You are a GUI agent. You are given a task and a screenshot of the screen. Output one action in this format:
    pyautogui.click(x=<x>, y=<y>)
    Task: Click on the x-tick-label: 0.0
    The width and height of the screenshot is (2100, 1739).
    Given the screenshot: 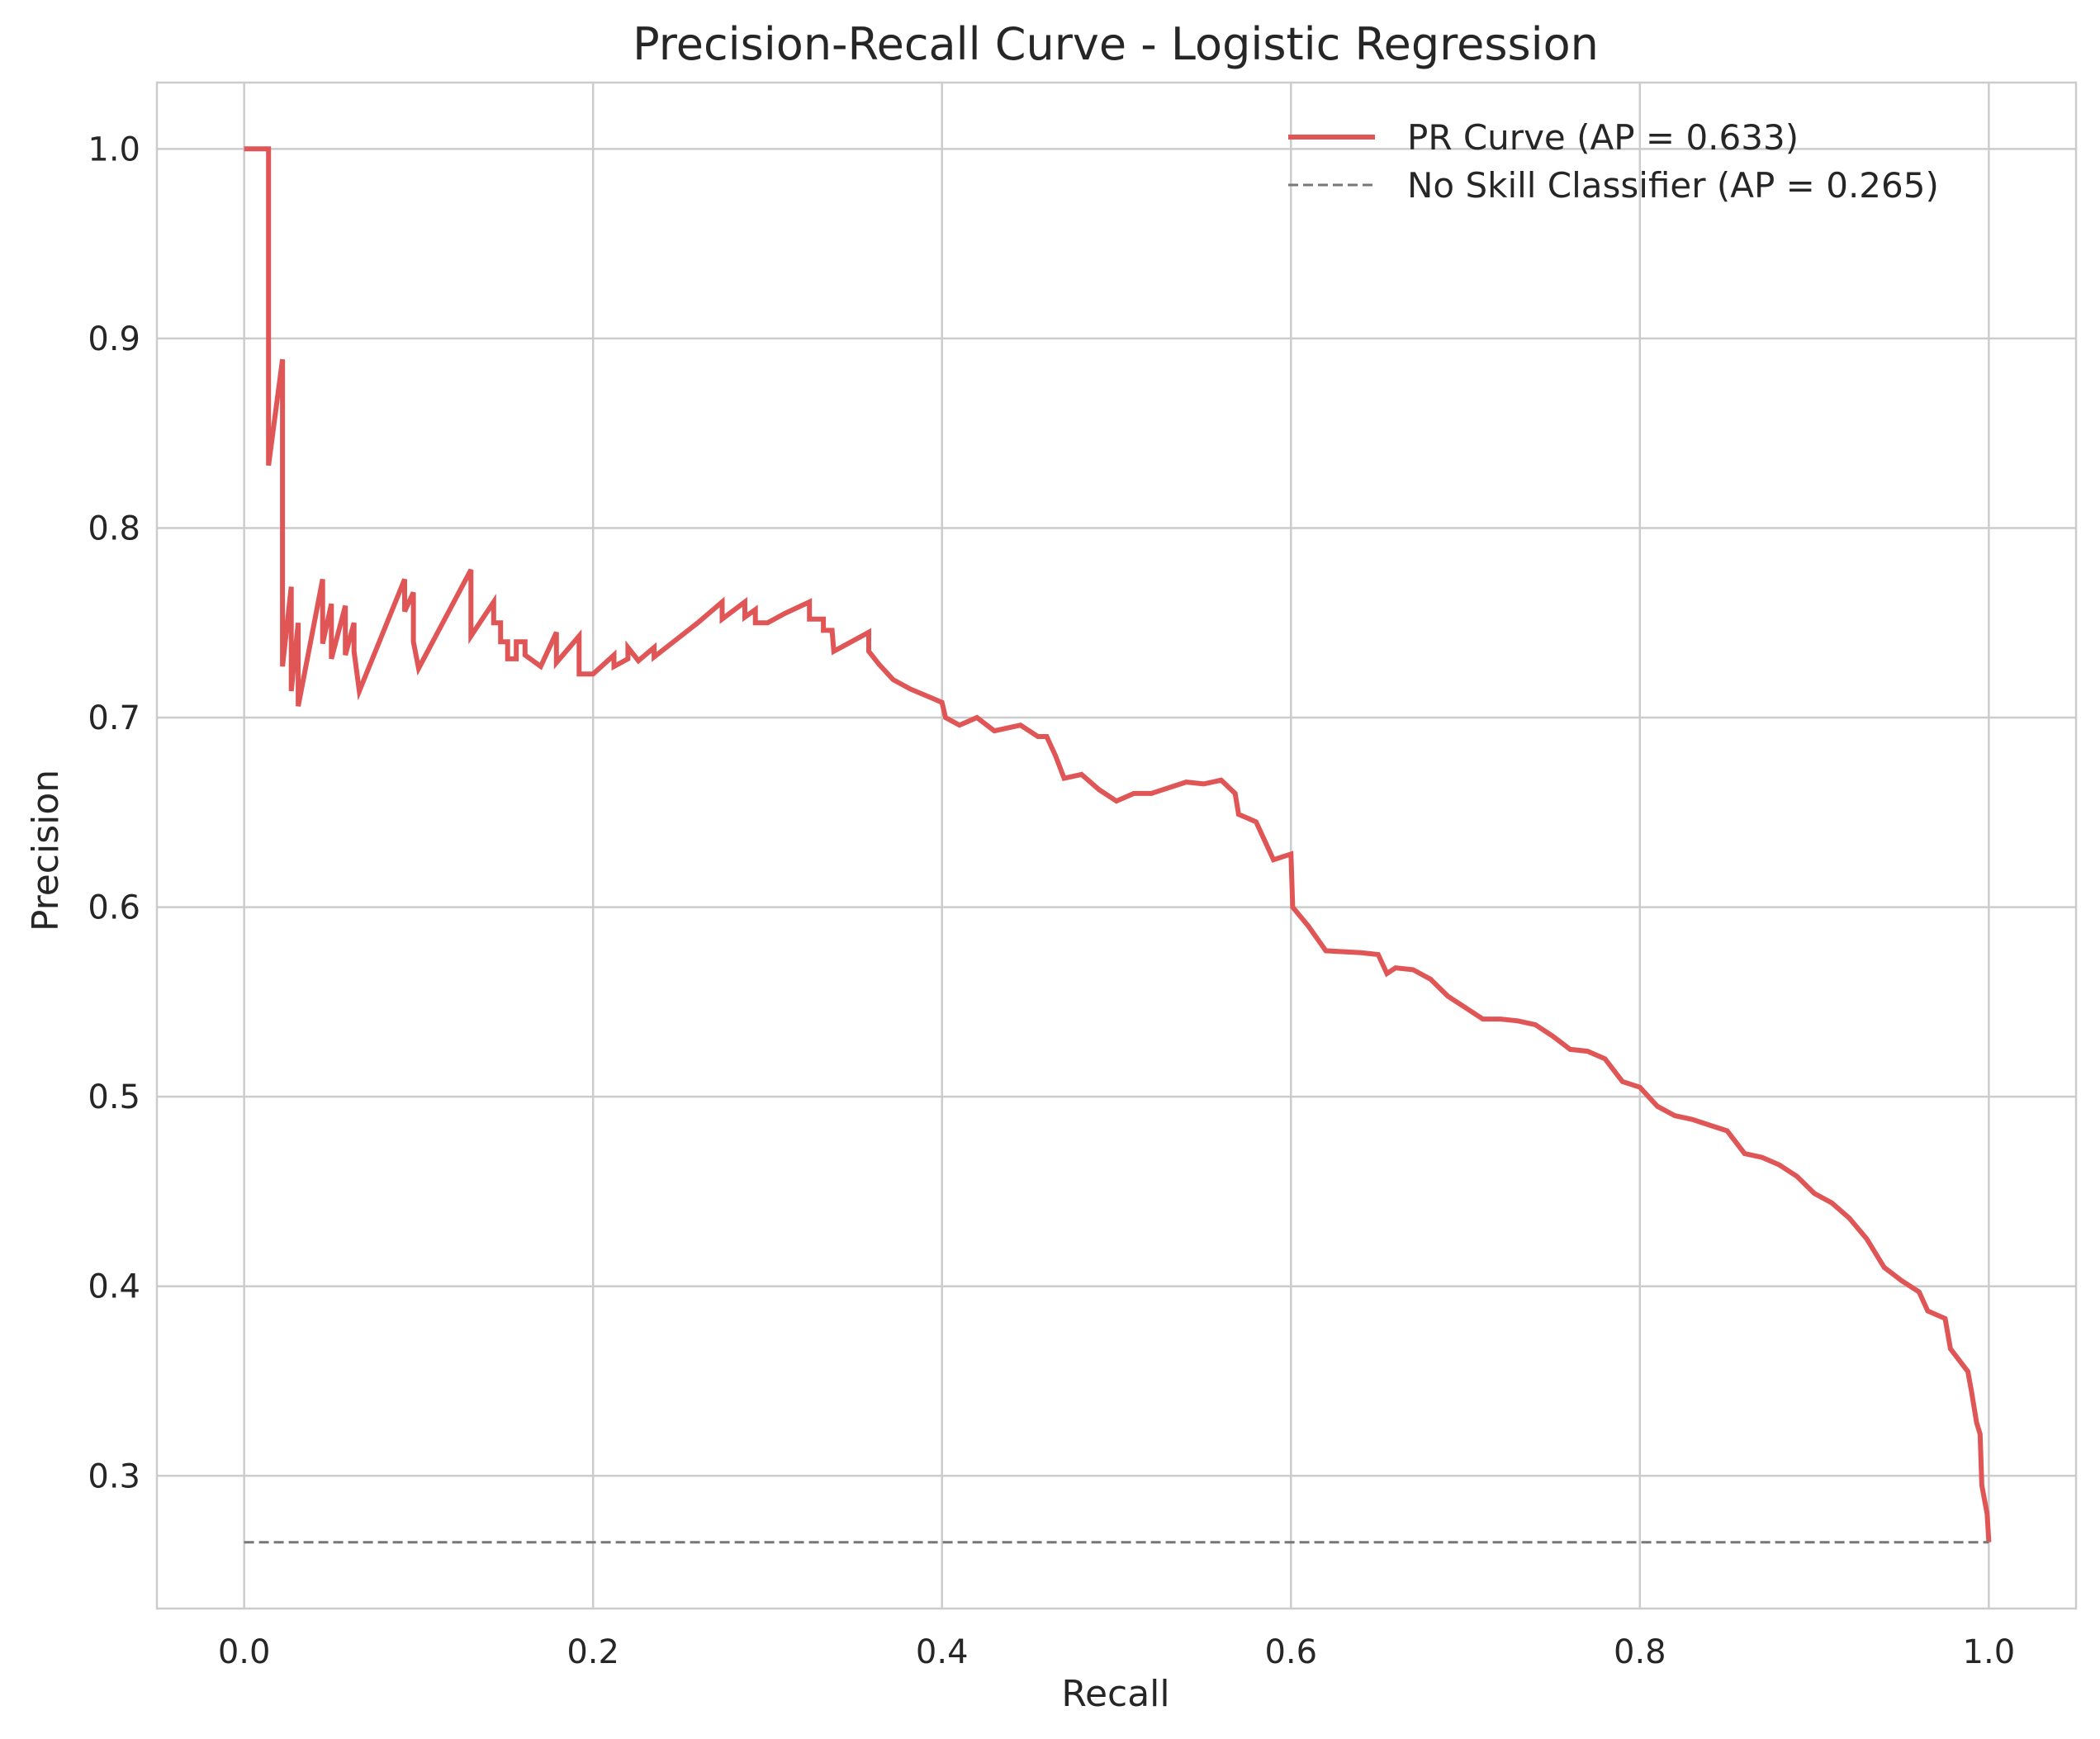 What is the action you would take?
    pyautogui.click(x=245, y=1652)
    